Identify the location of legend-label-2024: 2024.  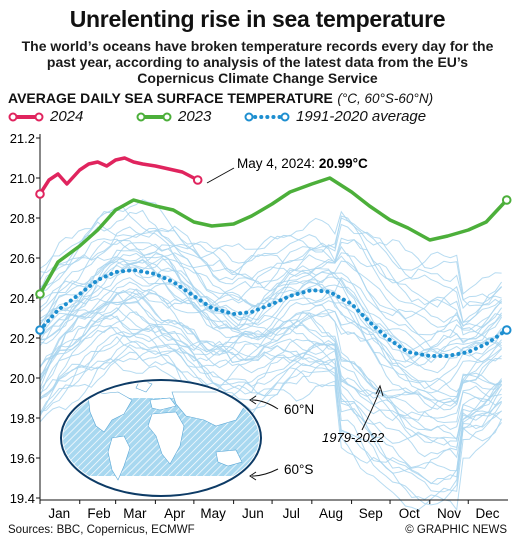
(67, 116).